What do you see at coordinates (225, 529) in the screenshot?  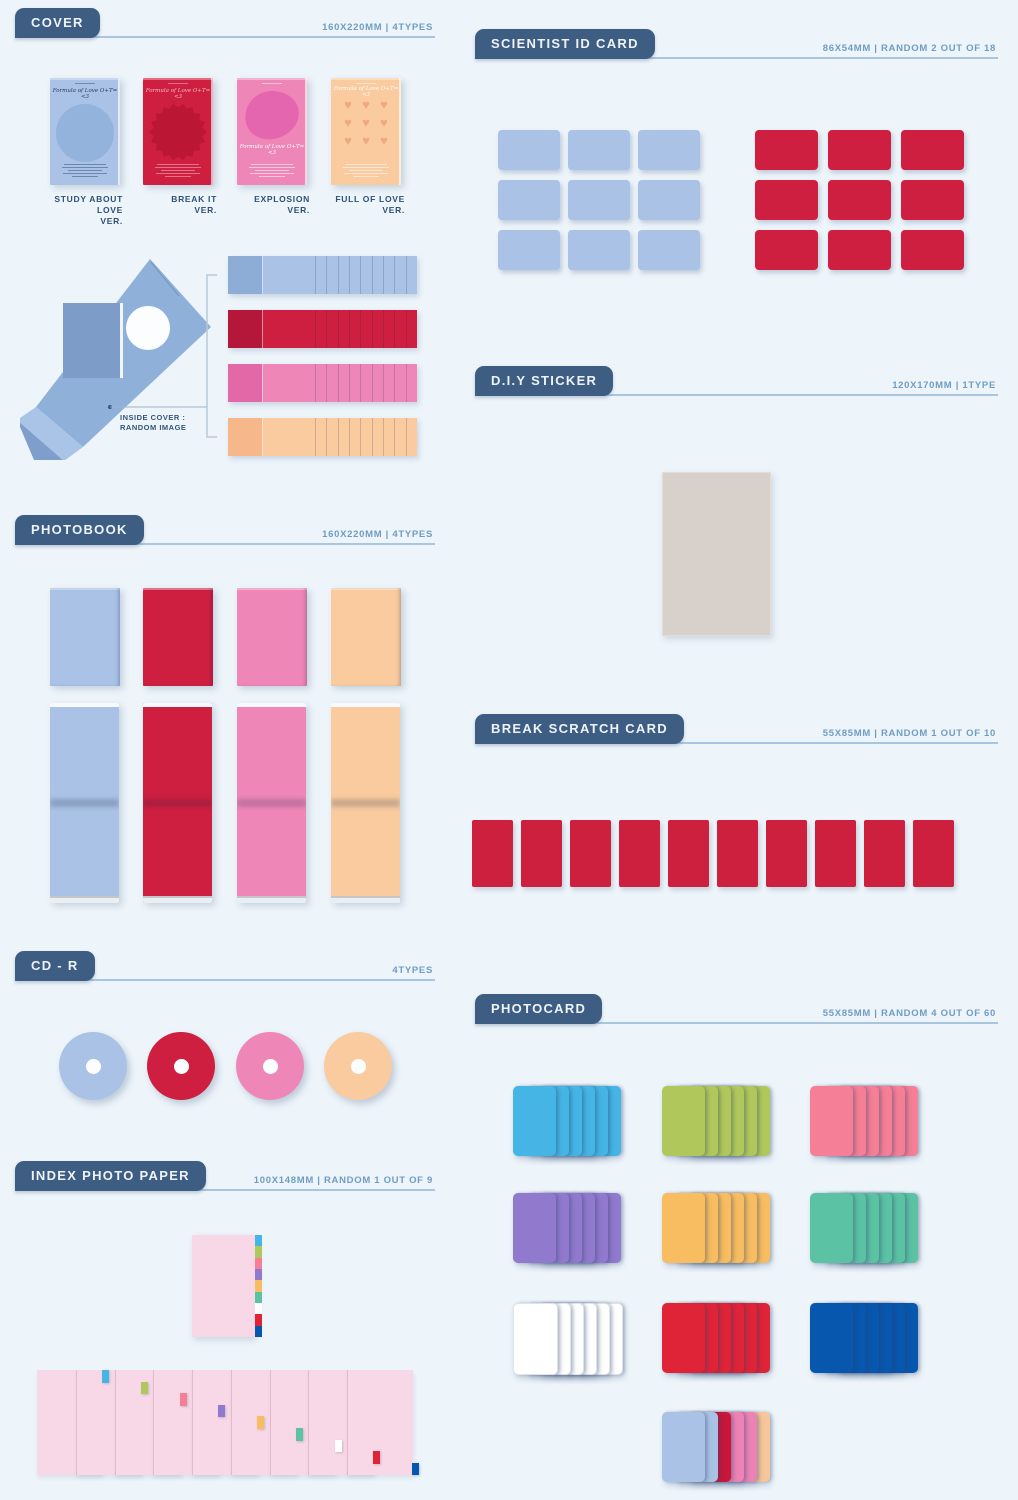 I see `photobook-section-header: PHOTOBOOK 160X220MM | 4TYPES` at bounding box center [225, 529].